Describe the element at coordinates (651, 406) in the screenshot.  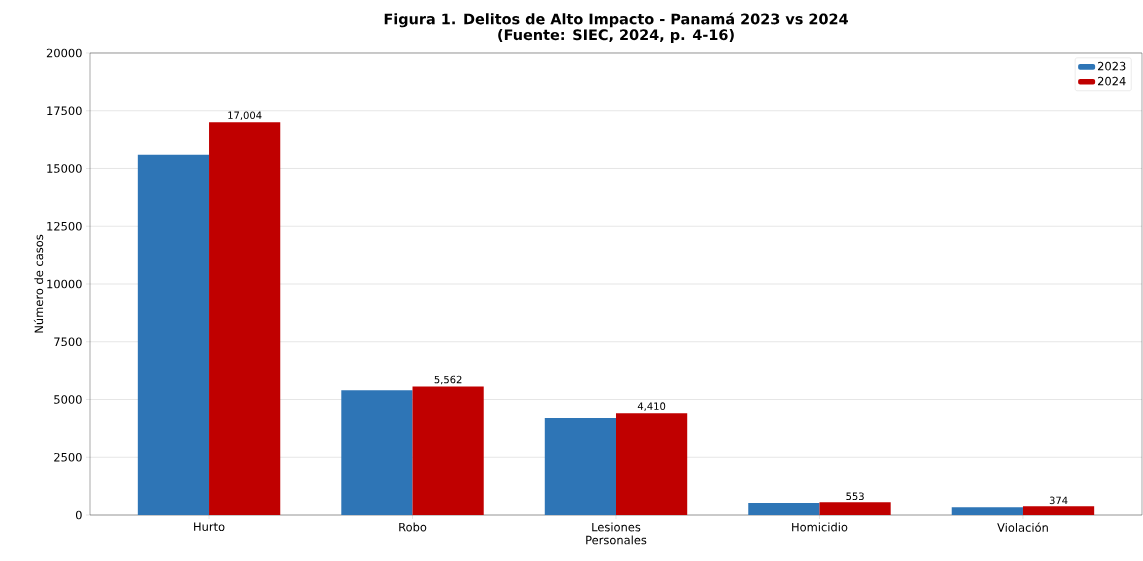
I see `data-label: 4,410` at that location.